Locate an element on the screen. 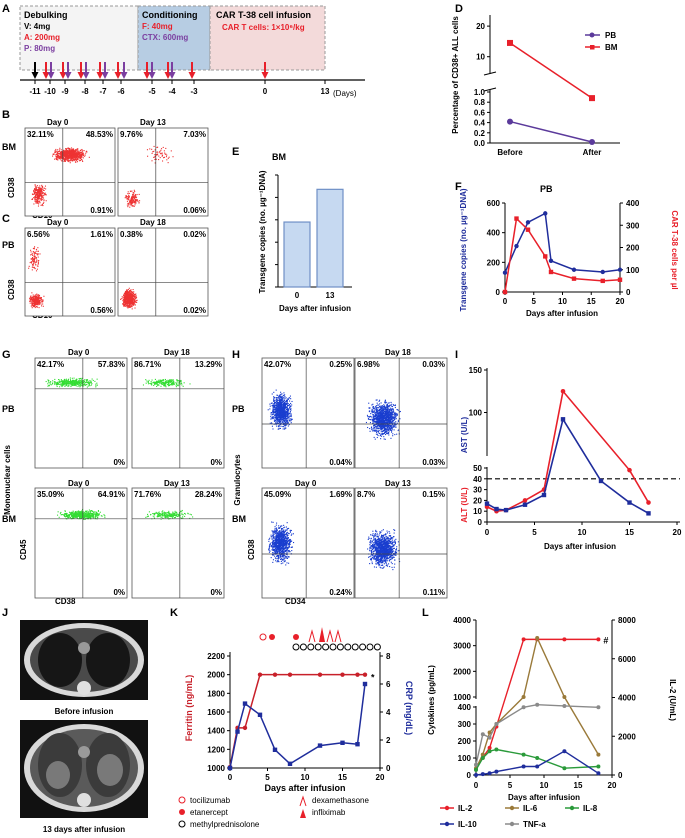  car-infusion-box is located at coordinates (267, 38).